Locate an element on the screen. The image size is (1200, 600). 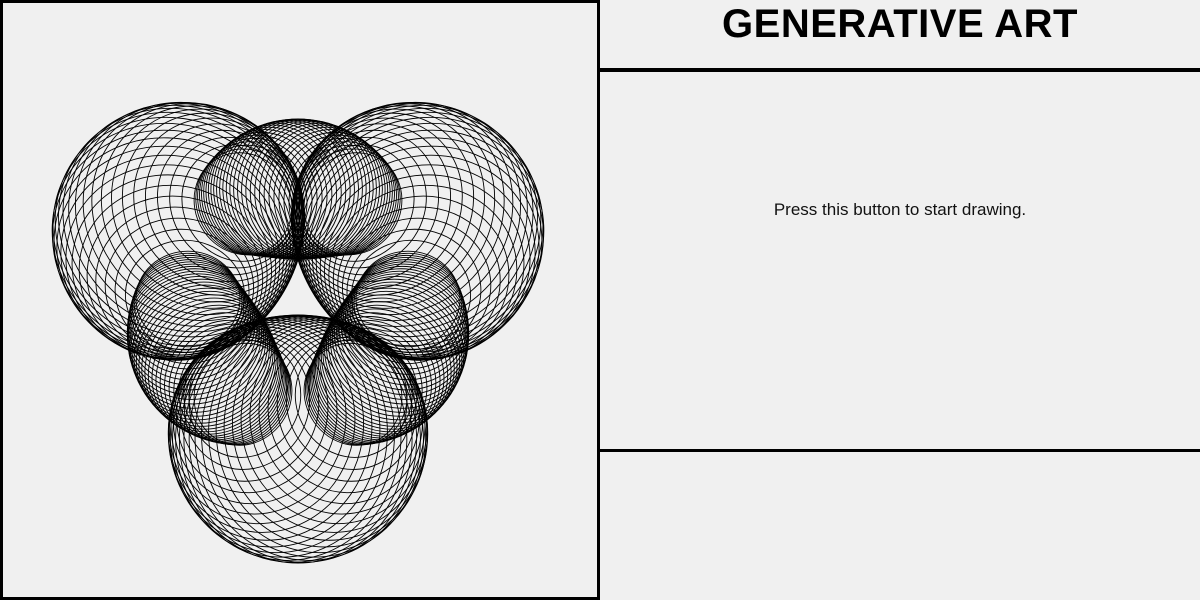
page-title: GENERATIVE ART is located at coordinates (900, 24).